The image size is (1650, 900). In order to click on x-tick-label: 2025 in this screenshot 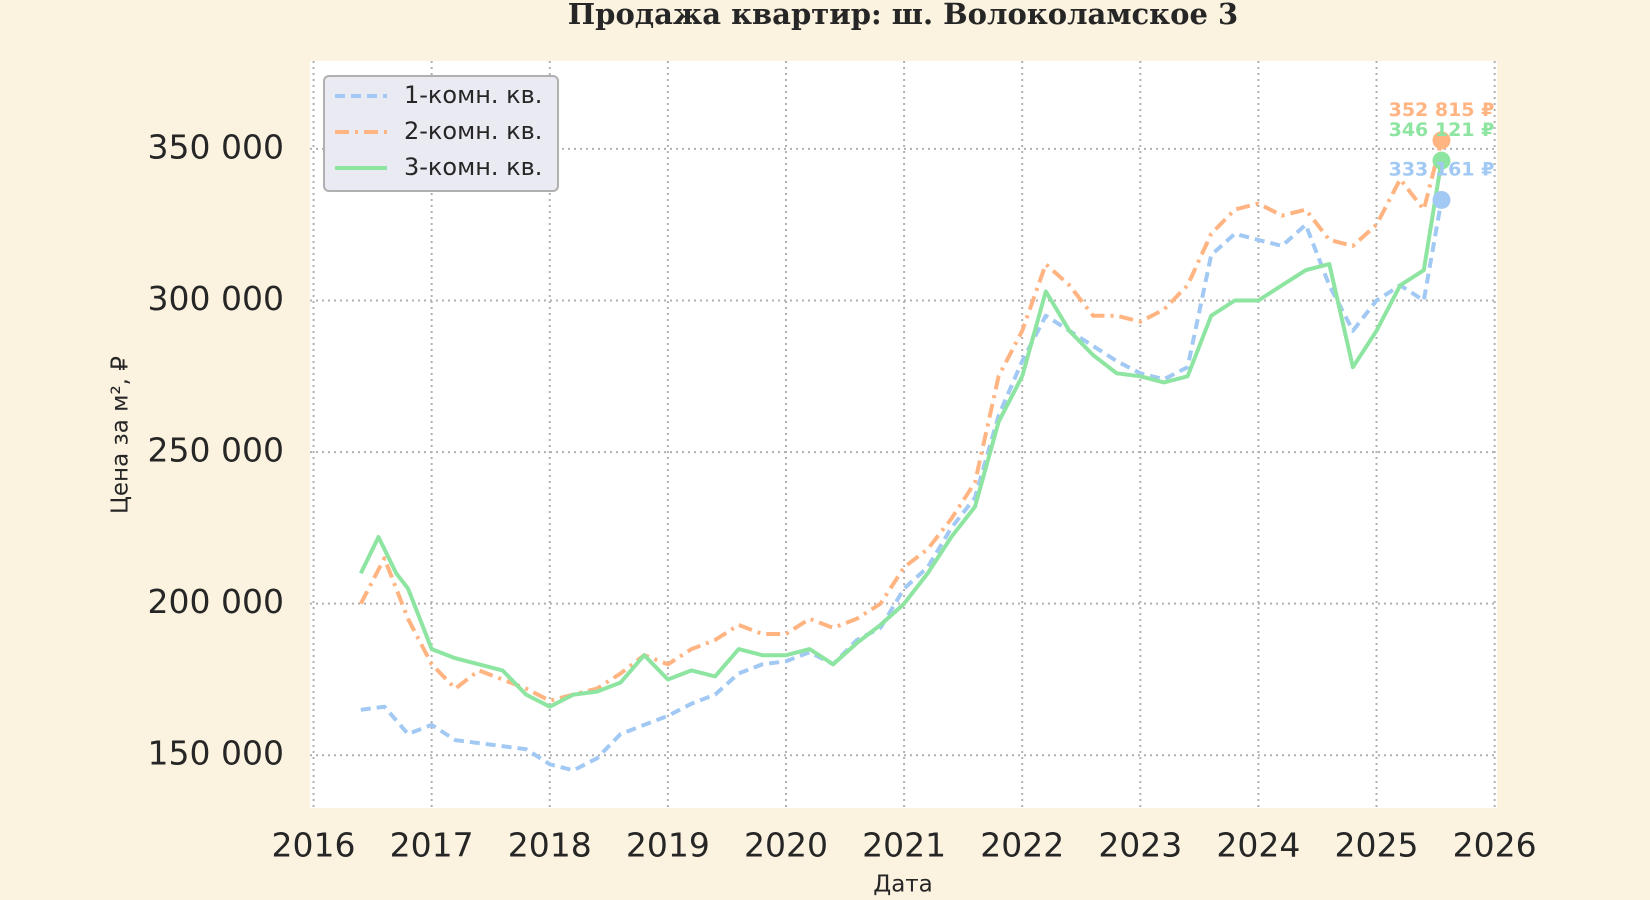, I will do `click(1377, 845)`.